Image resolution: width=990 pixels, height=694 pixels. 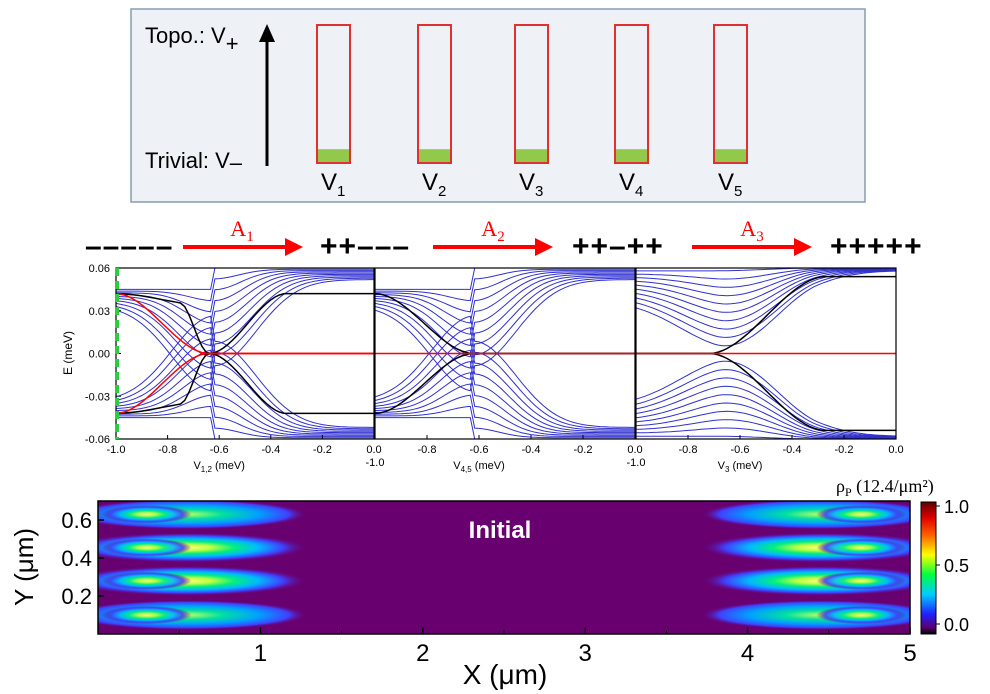 I want to click on colorbar-tick: 0.0, so click(x=956, y=625).